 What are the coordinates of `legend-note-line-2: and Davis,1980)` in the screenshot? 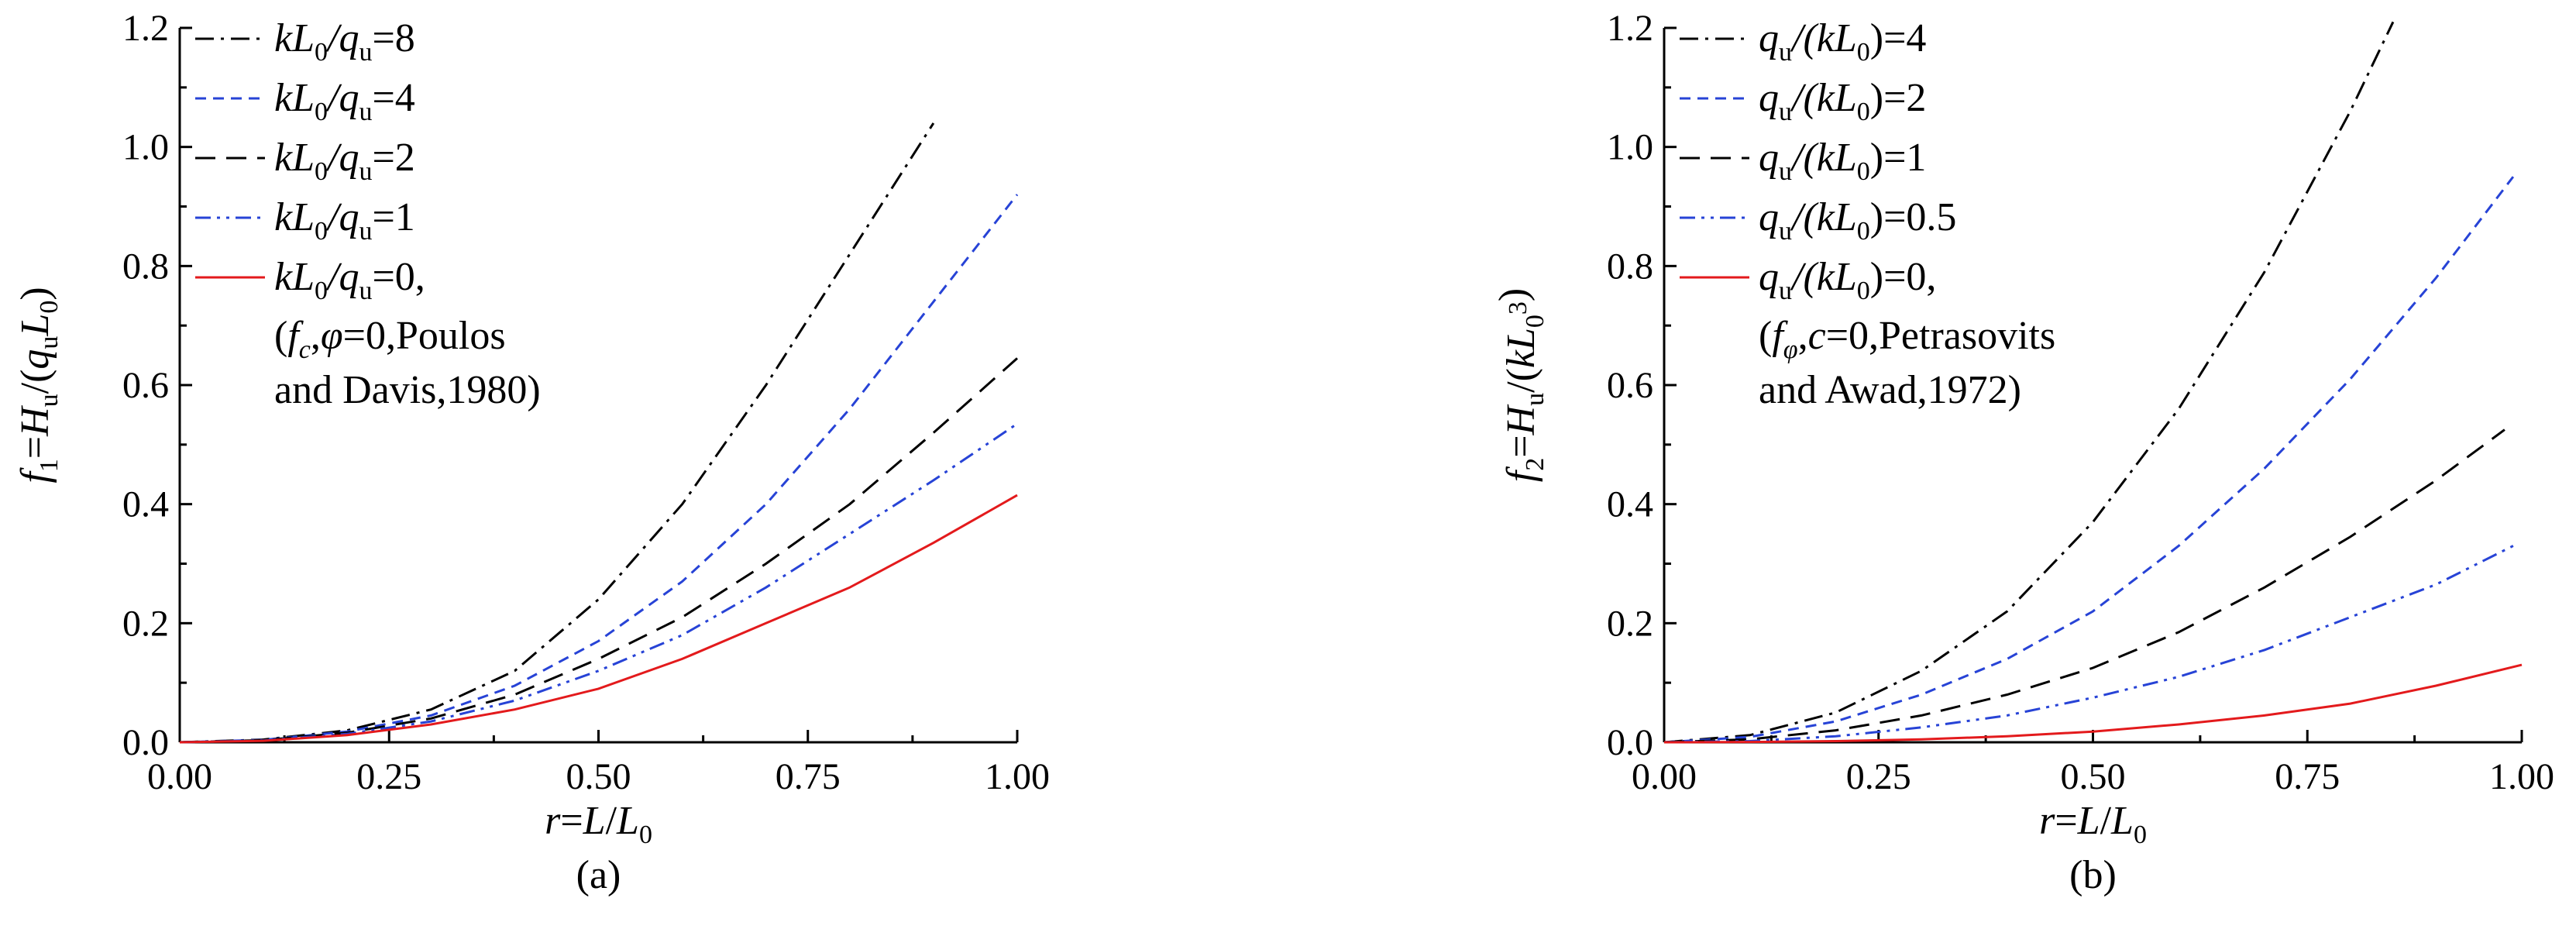 It's located at (407, 390).